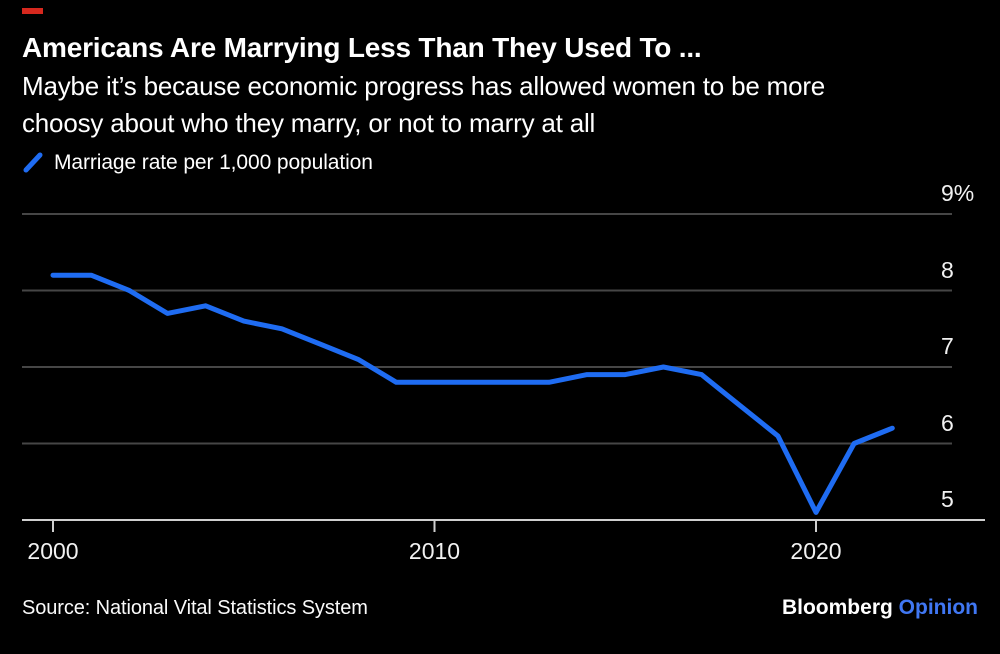 The width and height of the screenshot is (1000, 654). I want to click on legend: Marriage rate per 1,000 population, so click(197, 162).